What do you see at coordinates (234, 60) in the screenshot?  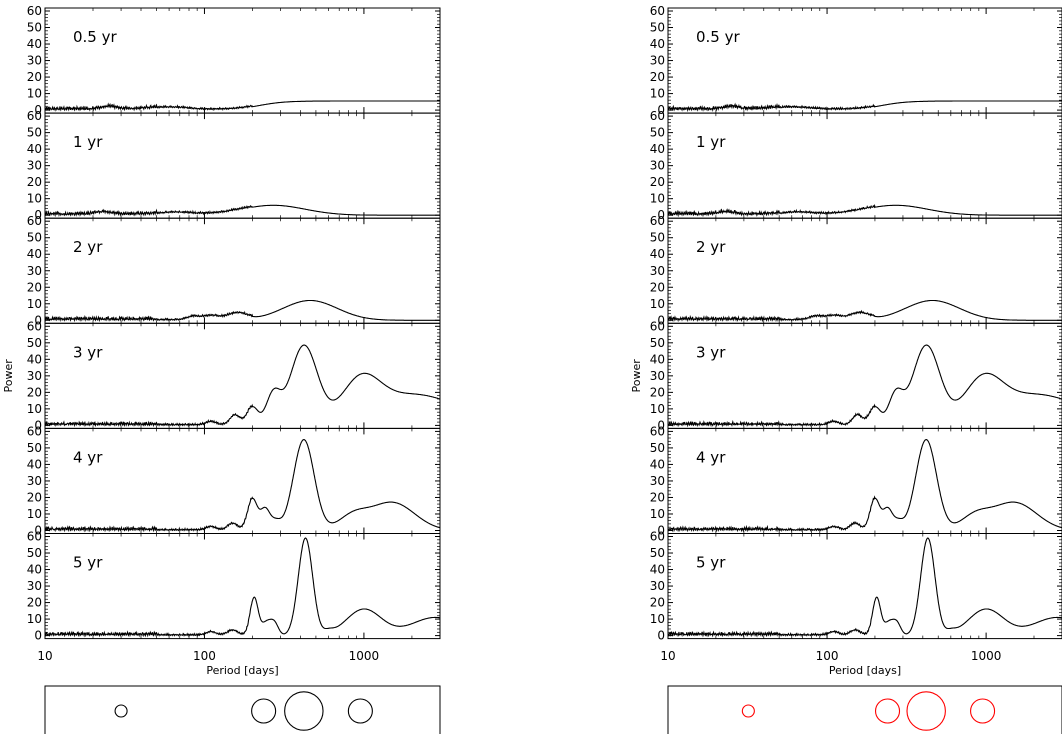 I see `panel-1: 0 10 20 30 40 50 60 0.5 yr` at bounding box center [234, 60].